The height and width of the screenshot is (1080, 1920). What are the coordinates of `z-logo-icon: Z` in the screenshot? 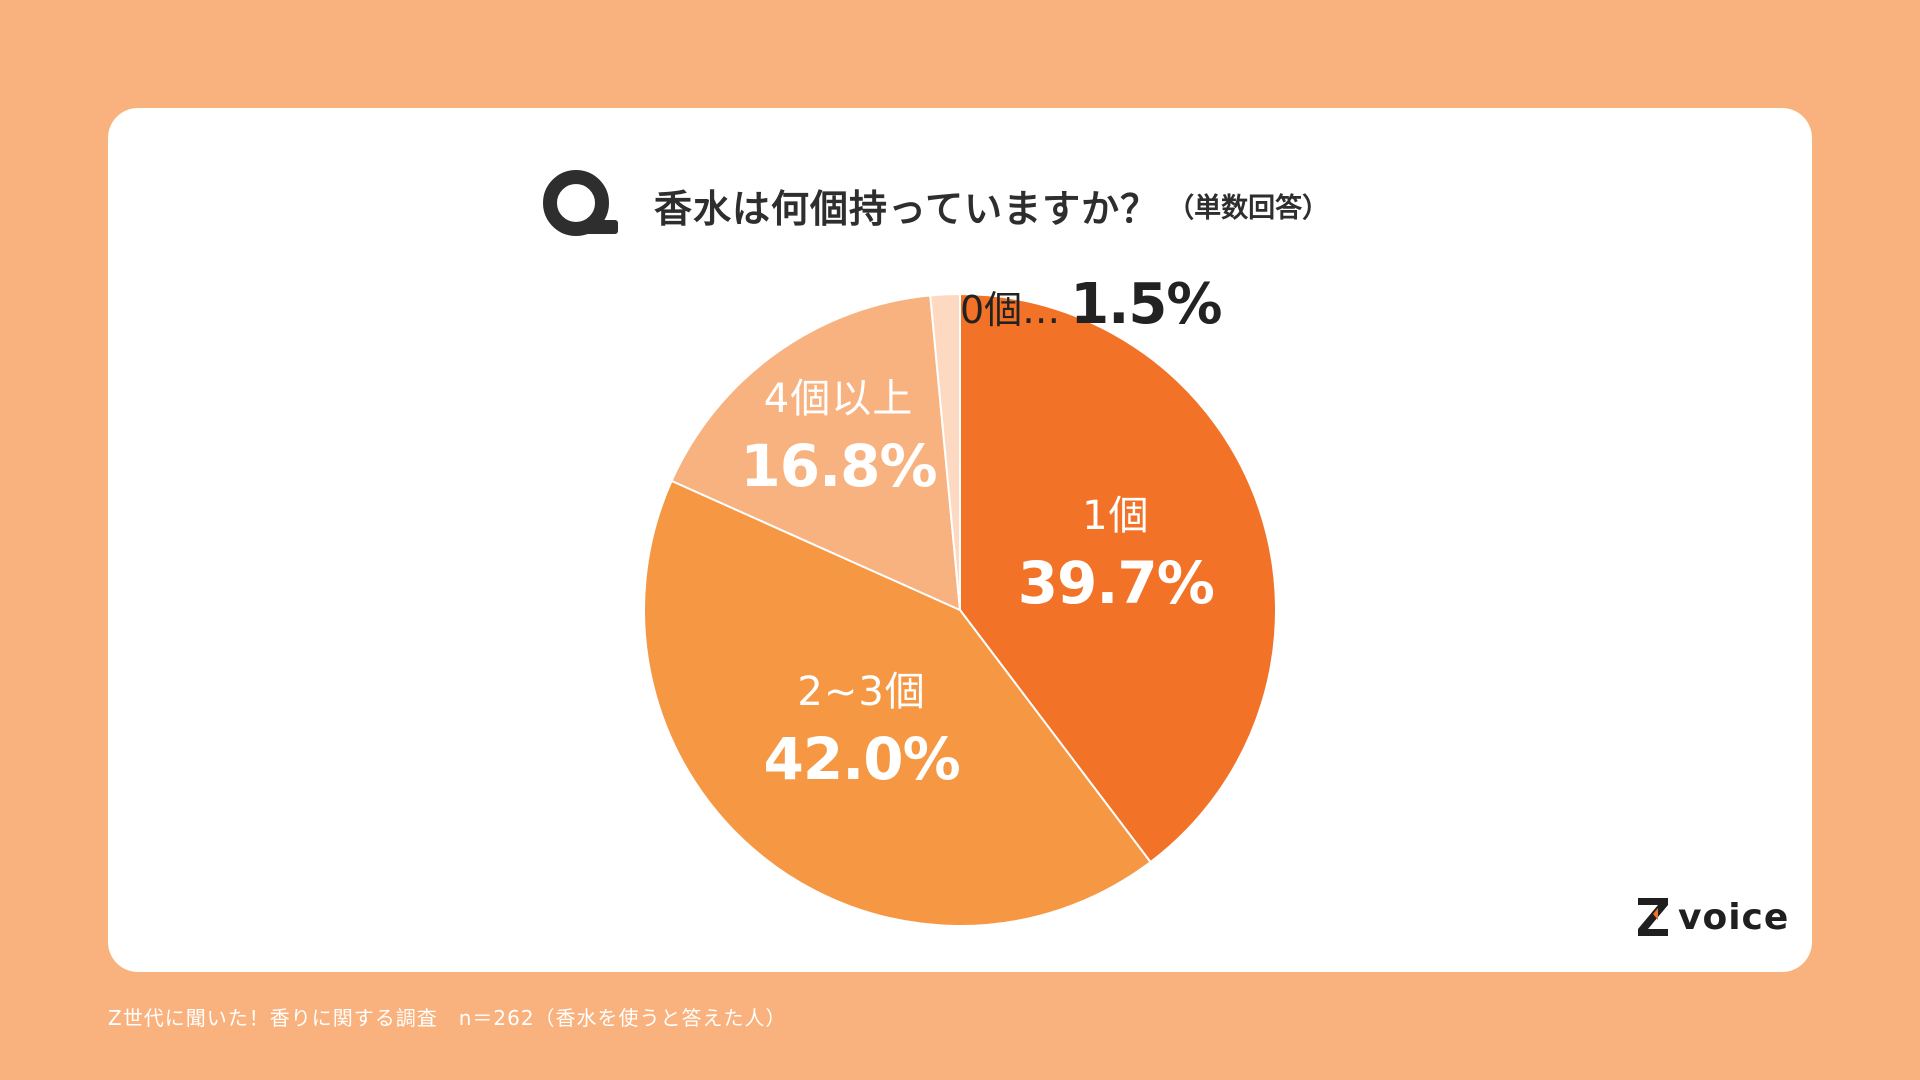 It's located at (1652, 916).